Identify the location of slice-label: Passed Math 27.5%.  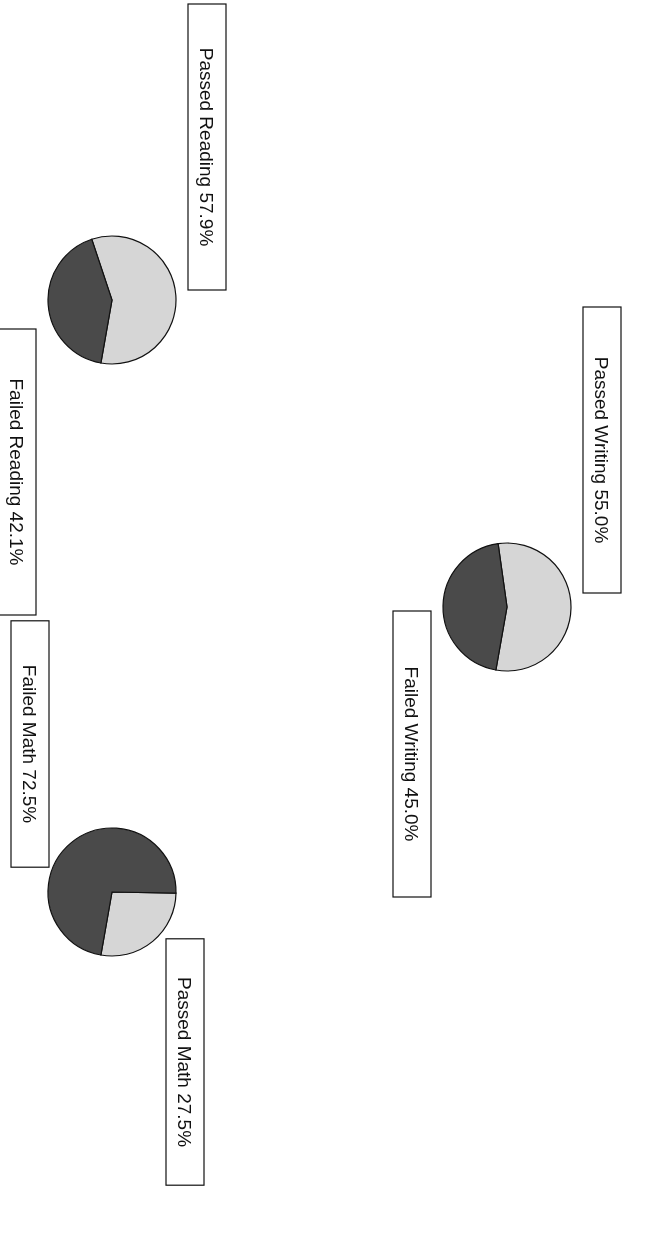
(184, 1062).